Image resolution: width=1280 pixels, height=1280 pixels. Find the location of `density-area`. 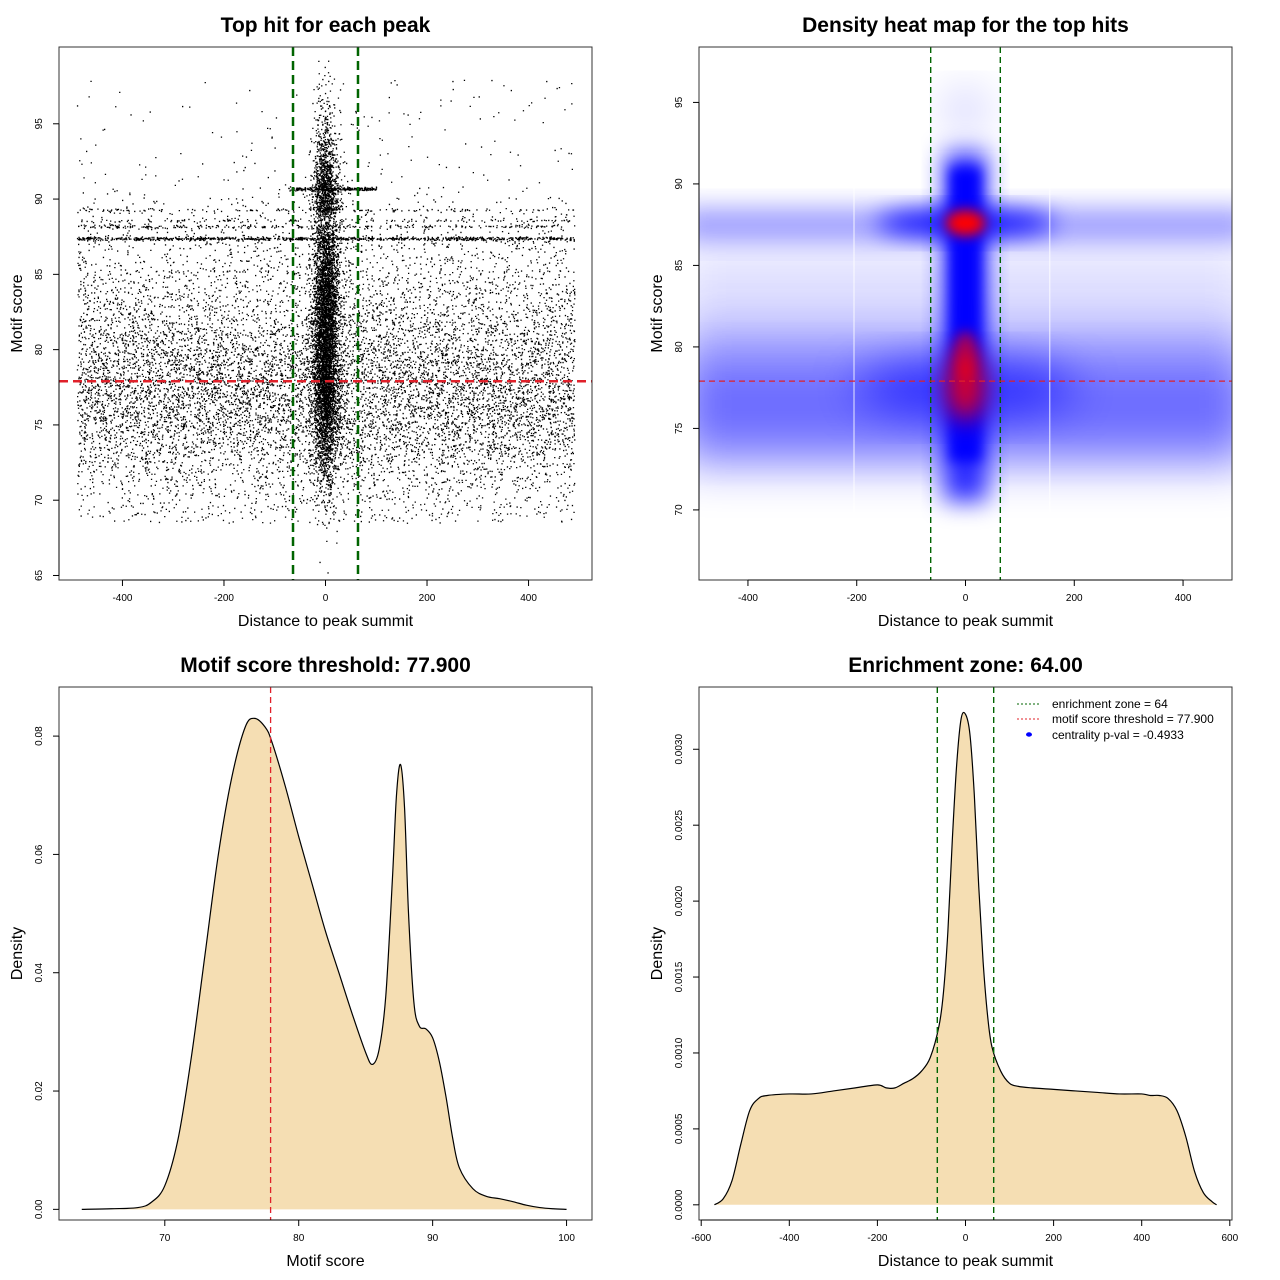

density-area is located at coordinates (324, 963).